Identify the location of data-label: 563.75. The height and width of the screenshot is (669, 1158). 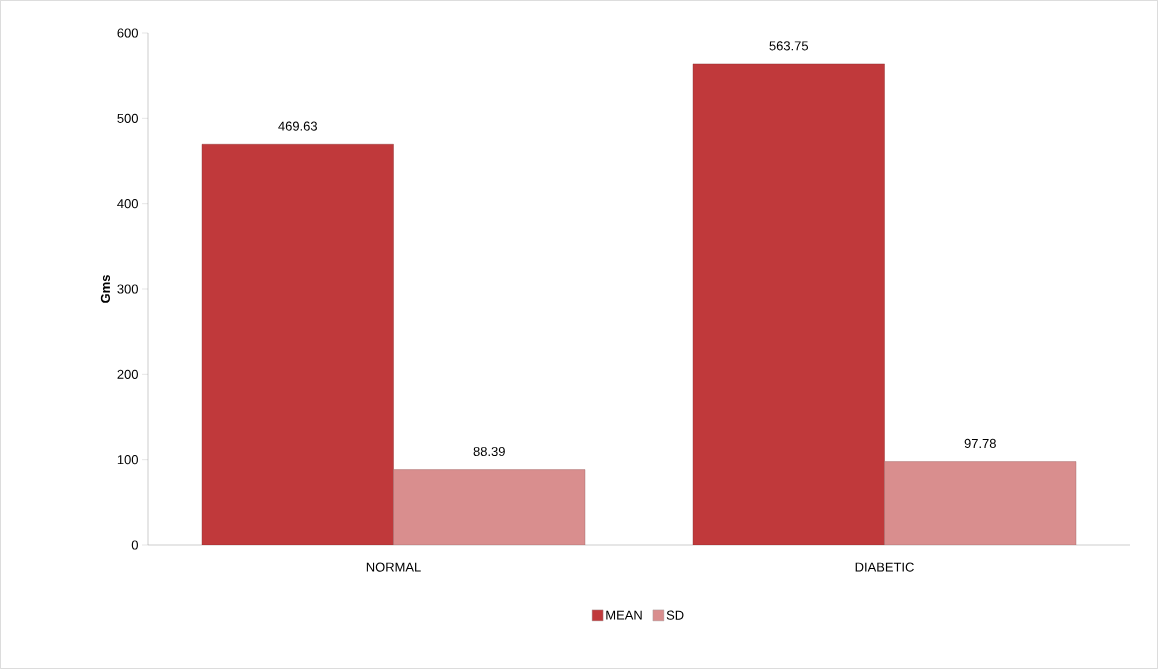
(789, 46).